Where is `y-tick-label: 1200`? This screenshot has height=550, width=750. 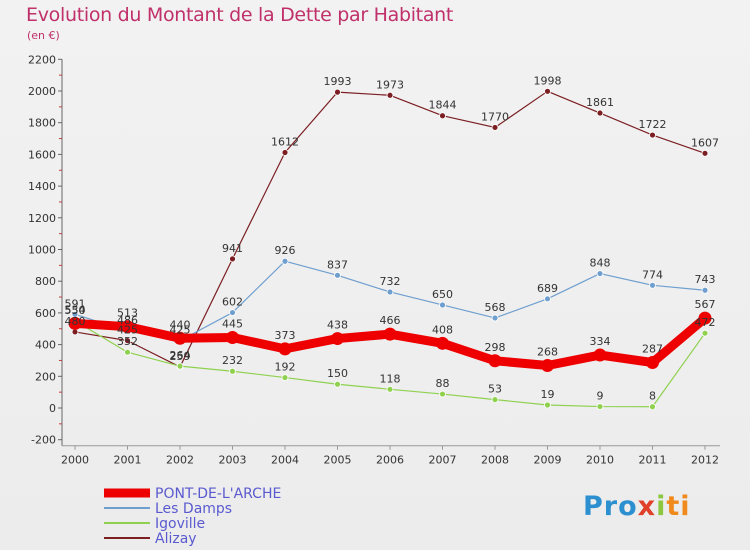 y-tick-label: 1200 is located at coordinates (42, 218).